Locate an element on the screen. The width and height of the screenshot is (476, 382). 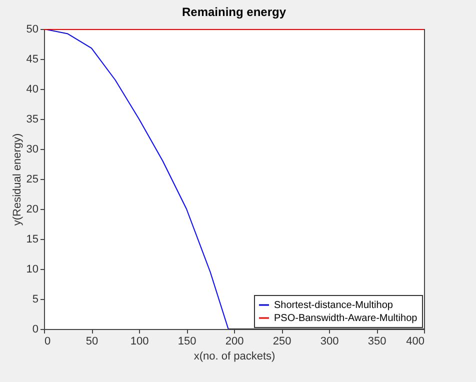
x-tick-label: 200 is located at coordinates (234, 342).